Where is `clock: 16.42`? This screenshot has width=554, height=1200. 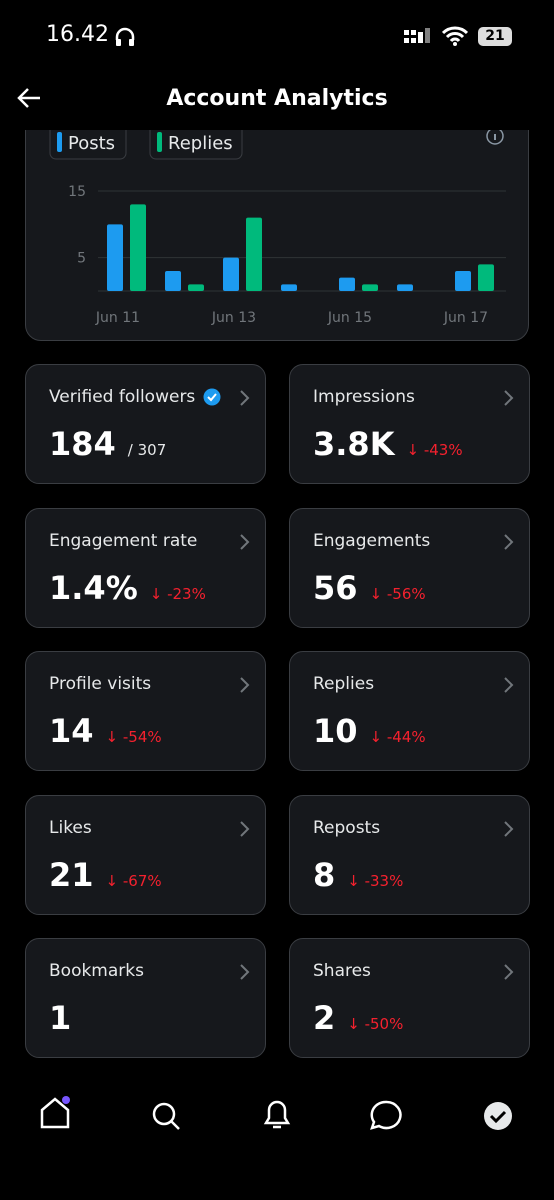
clock: 16.42 is located at coordinates (77, 34).